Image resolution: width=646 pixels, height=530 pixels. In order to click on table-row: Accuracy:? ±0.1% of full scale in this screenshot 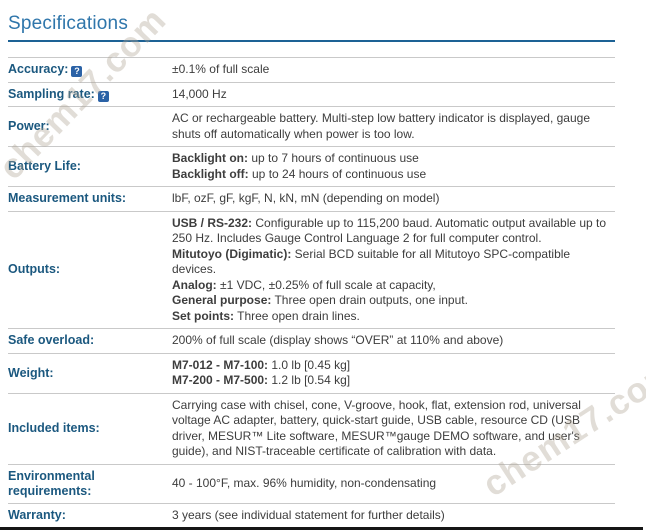, I will do `click(311, 70)`.